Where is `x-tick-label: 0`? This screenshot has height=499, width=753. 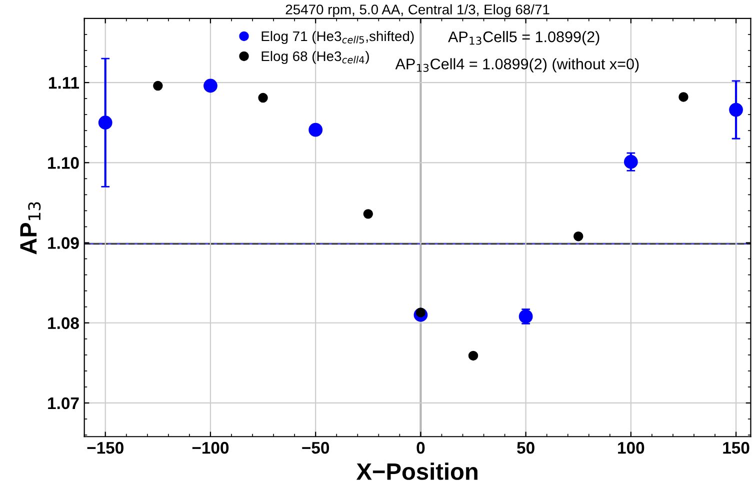
x-tick-label: 0 is located at coordinates (420, 448).